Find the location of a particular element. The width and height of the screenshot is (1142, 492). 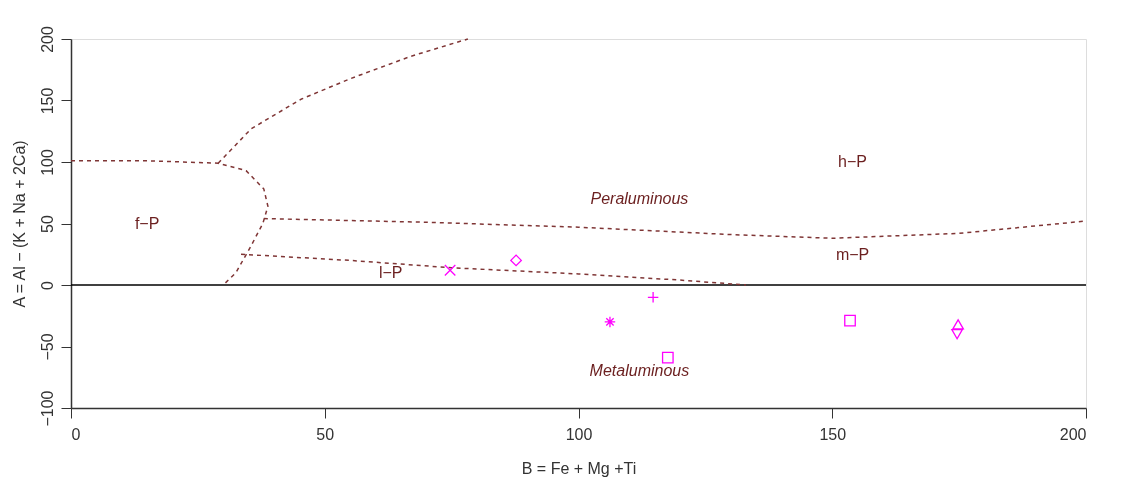

x-tick-label: 0 is located at coordinates (76, 434).